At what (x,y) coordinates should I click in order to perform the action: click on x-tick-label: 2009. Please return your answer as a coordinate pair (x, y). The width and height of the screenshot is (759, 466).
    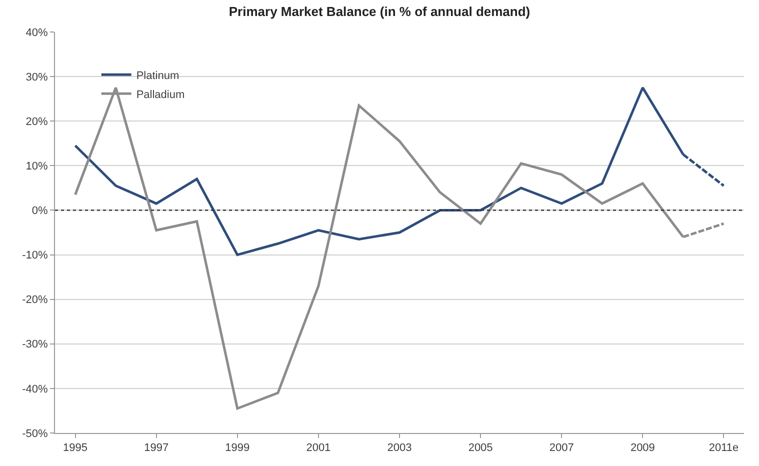
    Looking at the image, I should click on (642, 448).